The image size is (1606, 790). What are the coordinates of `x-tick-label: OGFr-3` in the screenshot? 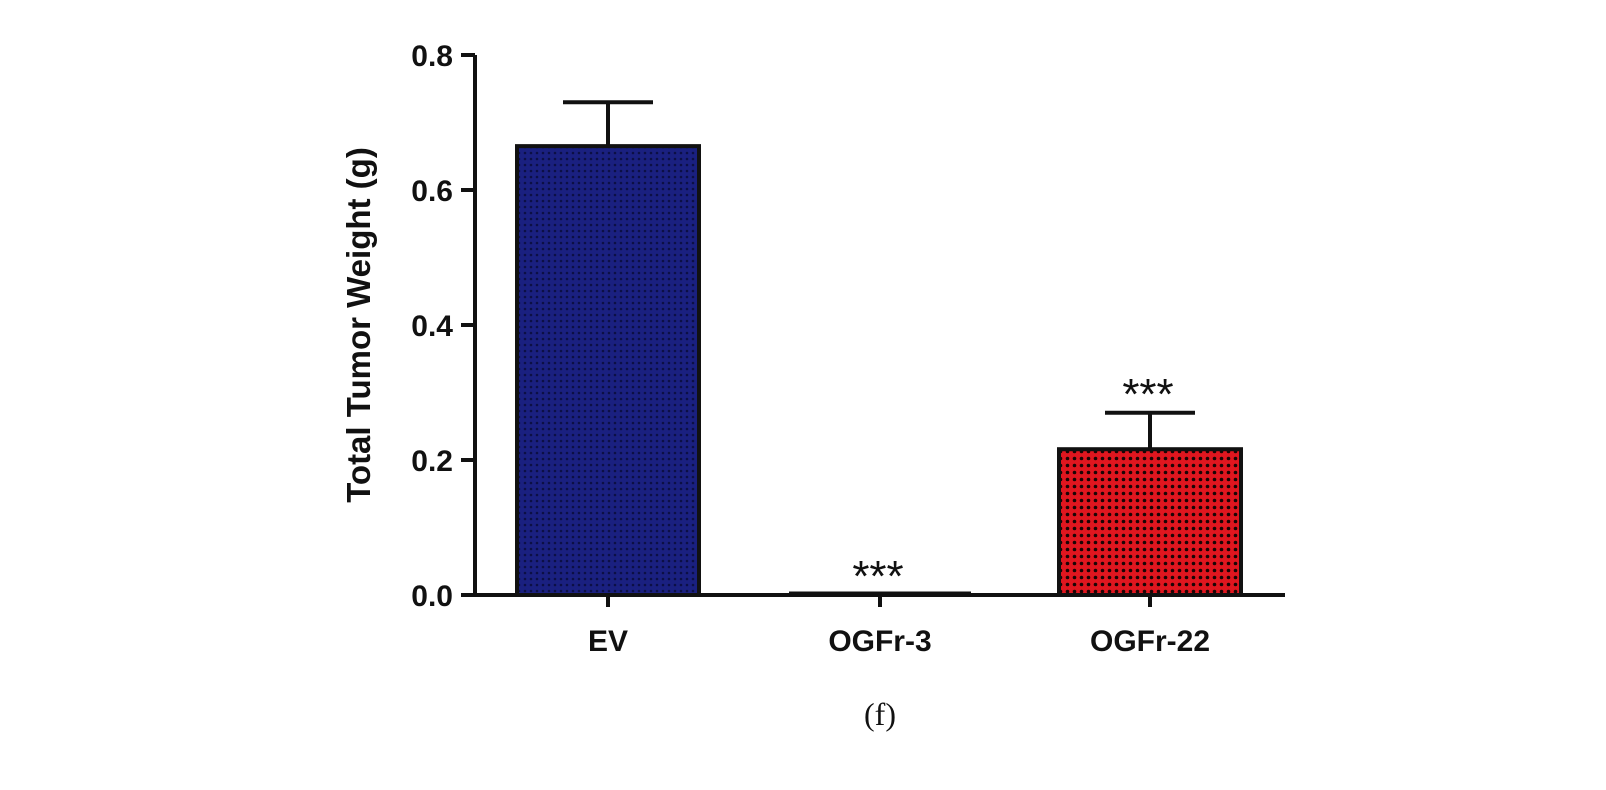 It's located at (879, 641).